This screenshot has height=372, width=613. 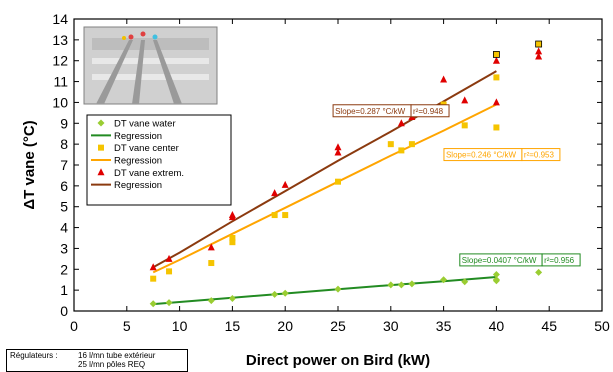 What do you see at coordinates (60, 82) in the screenshot?
I see `y-tick-label: 11` at bounding box center [60, 82].